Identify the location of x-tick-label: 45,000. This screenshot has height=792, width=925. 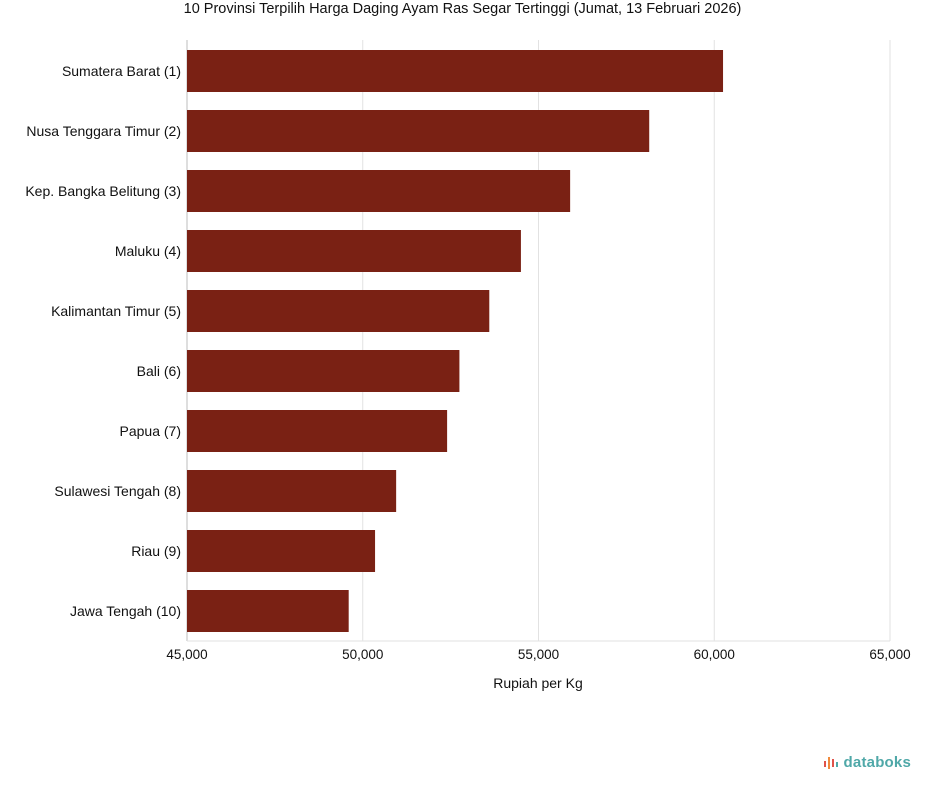
(186, 654).